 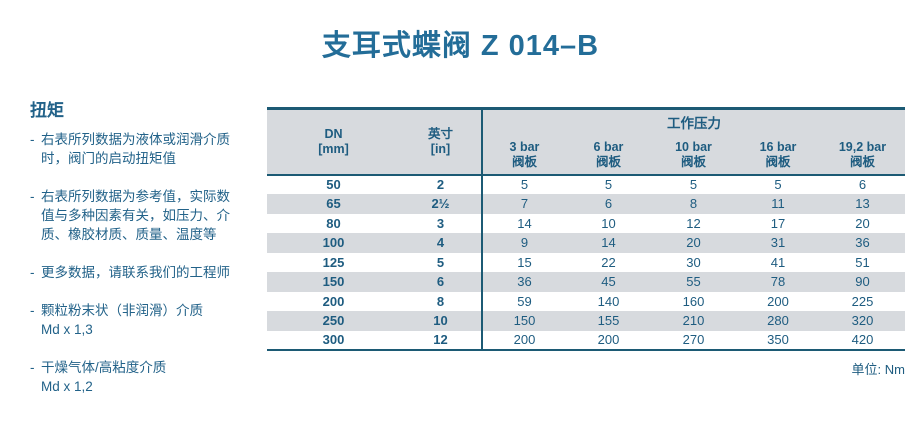 I want to click on dn-value: 50, so click(x=333, y=185).